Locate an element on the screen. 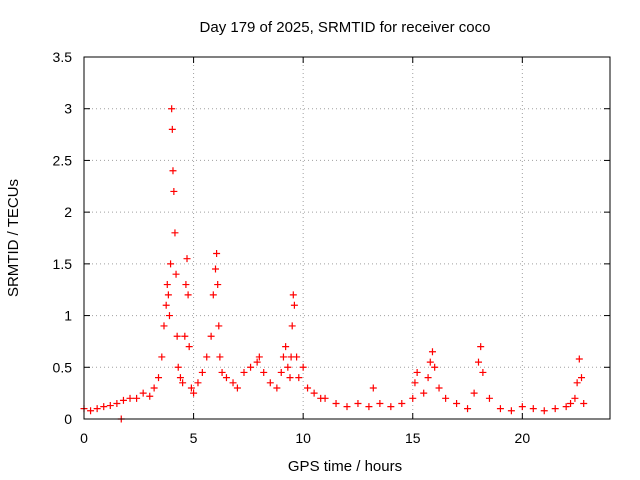 The height and width of the screenshot is (480, 640). x-tick-label: 20 is located at coordinates (523, 438).